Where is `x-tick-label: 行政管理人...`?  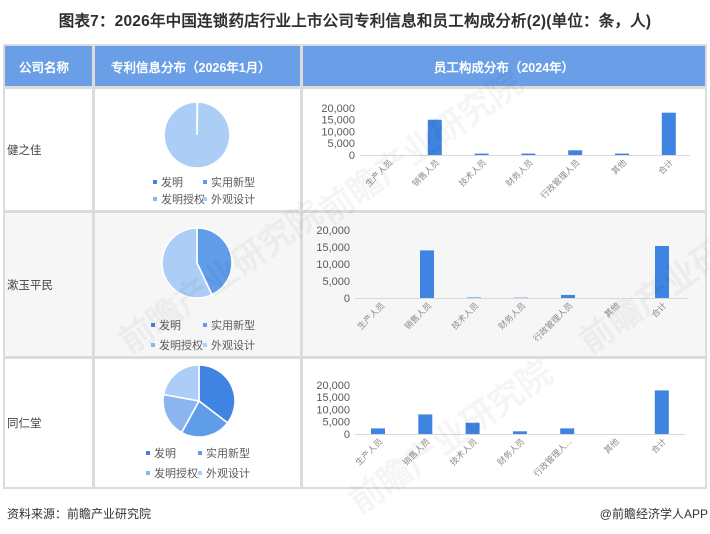
x-tick-label: 行政管理人... is located at coordinates (552, 457).